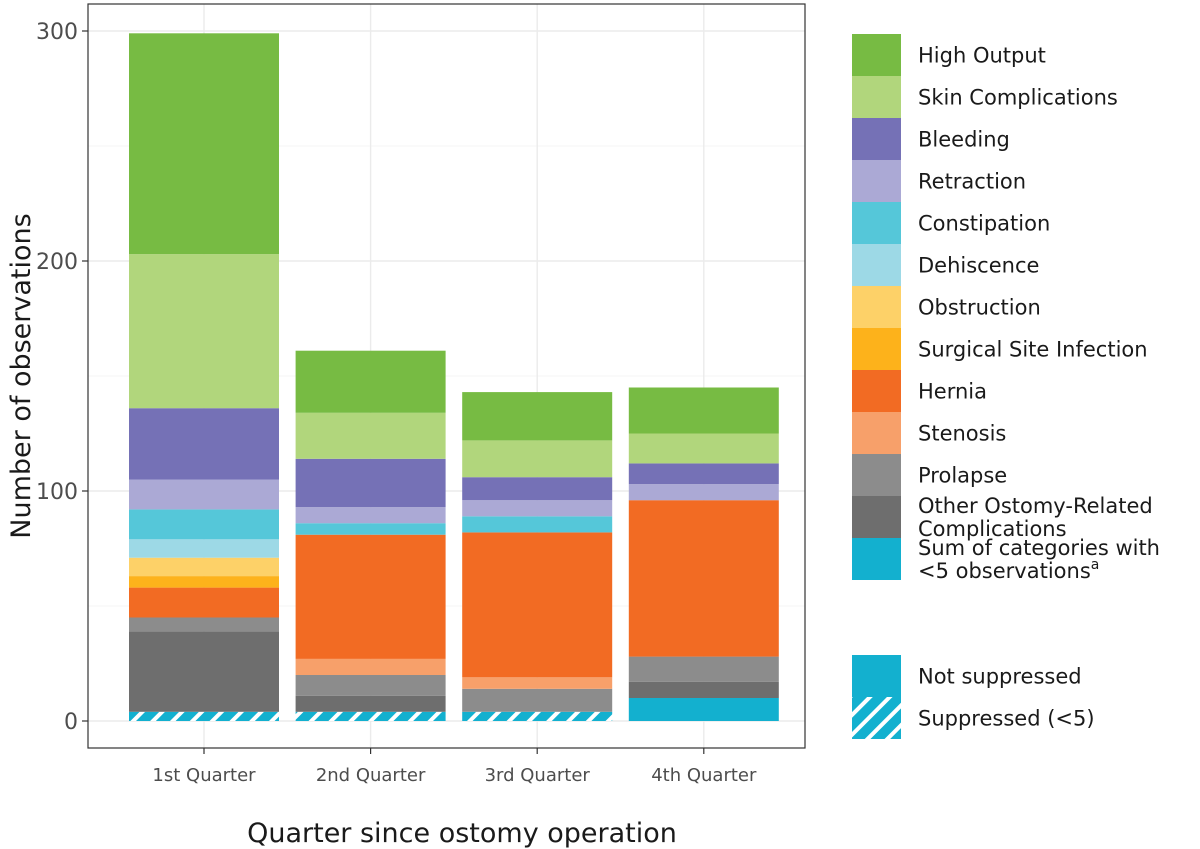 The width and height of the screenshot is (1200, 849). I want to click on bar-high-output-3rd-quarter, so click(537, 416).